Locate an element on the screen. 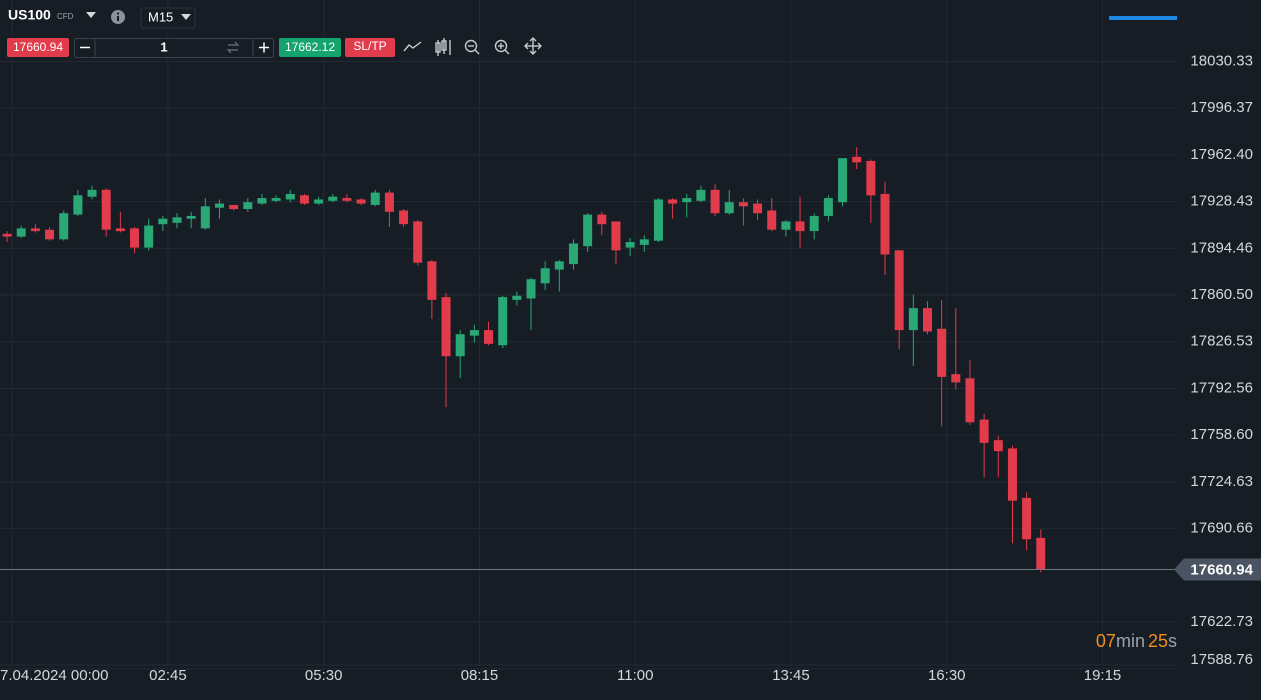 The height and width of the screenshot is (700, 1261). y-tick-label: 17962.40 is located at coordinates (1221, 154).